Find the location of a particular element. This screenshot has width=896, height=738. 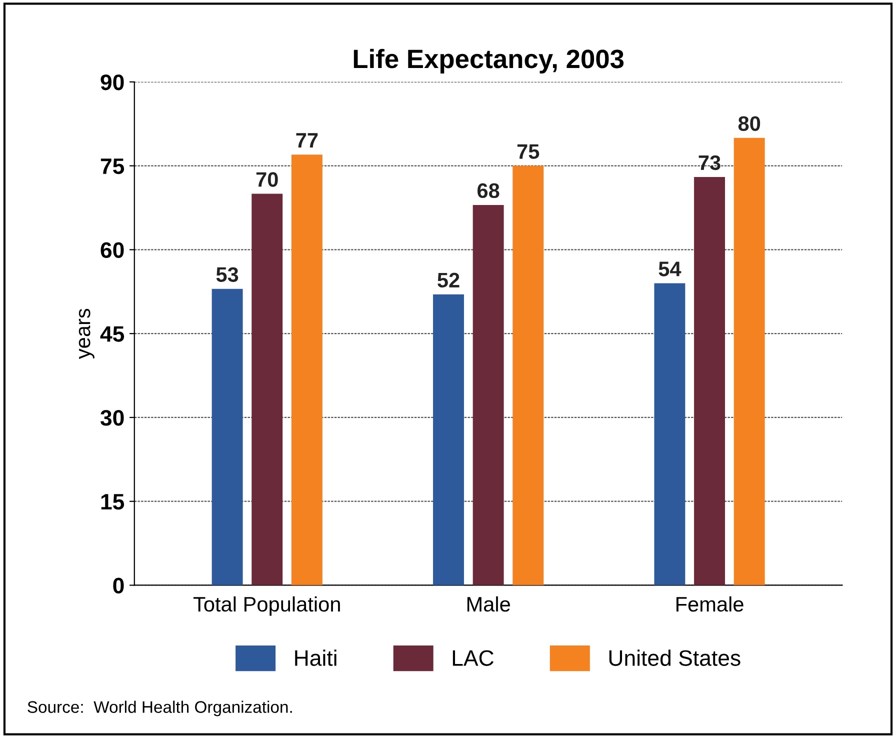

data-label: 75 is located at coordinates (528, 151).